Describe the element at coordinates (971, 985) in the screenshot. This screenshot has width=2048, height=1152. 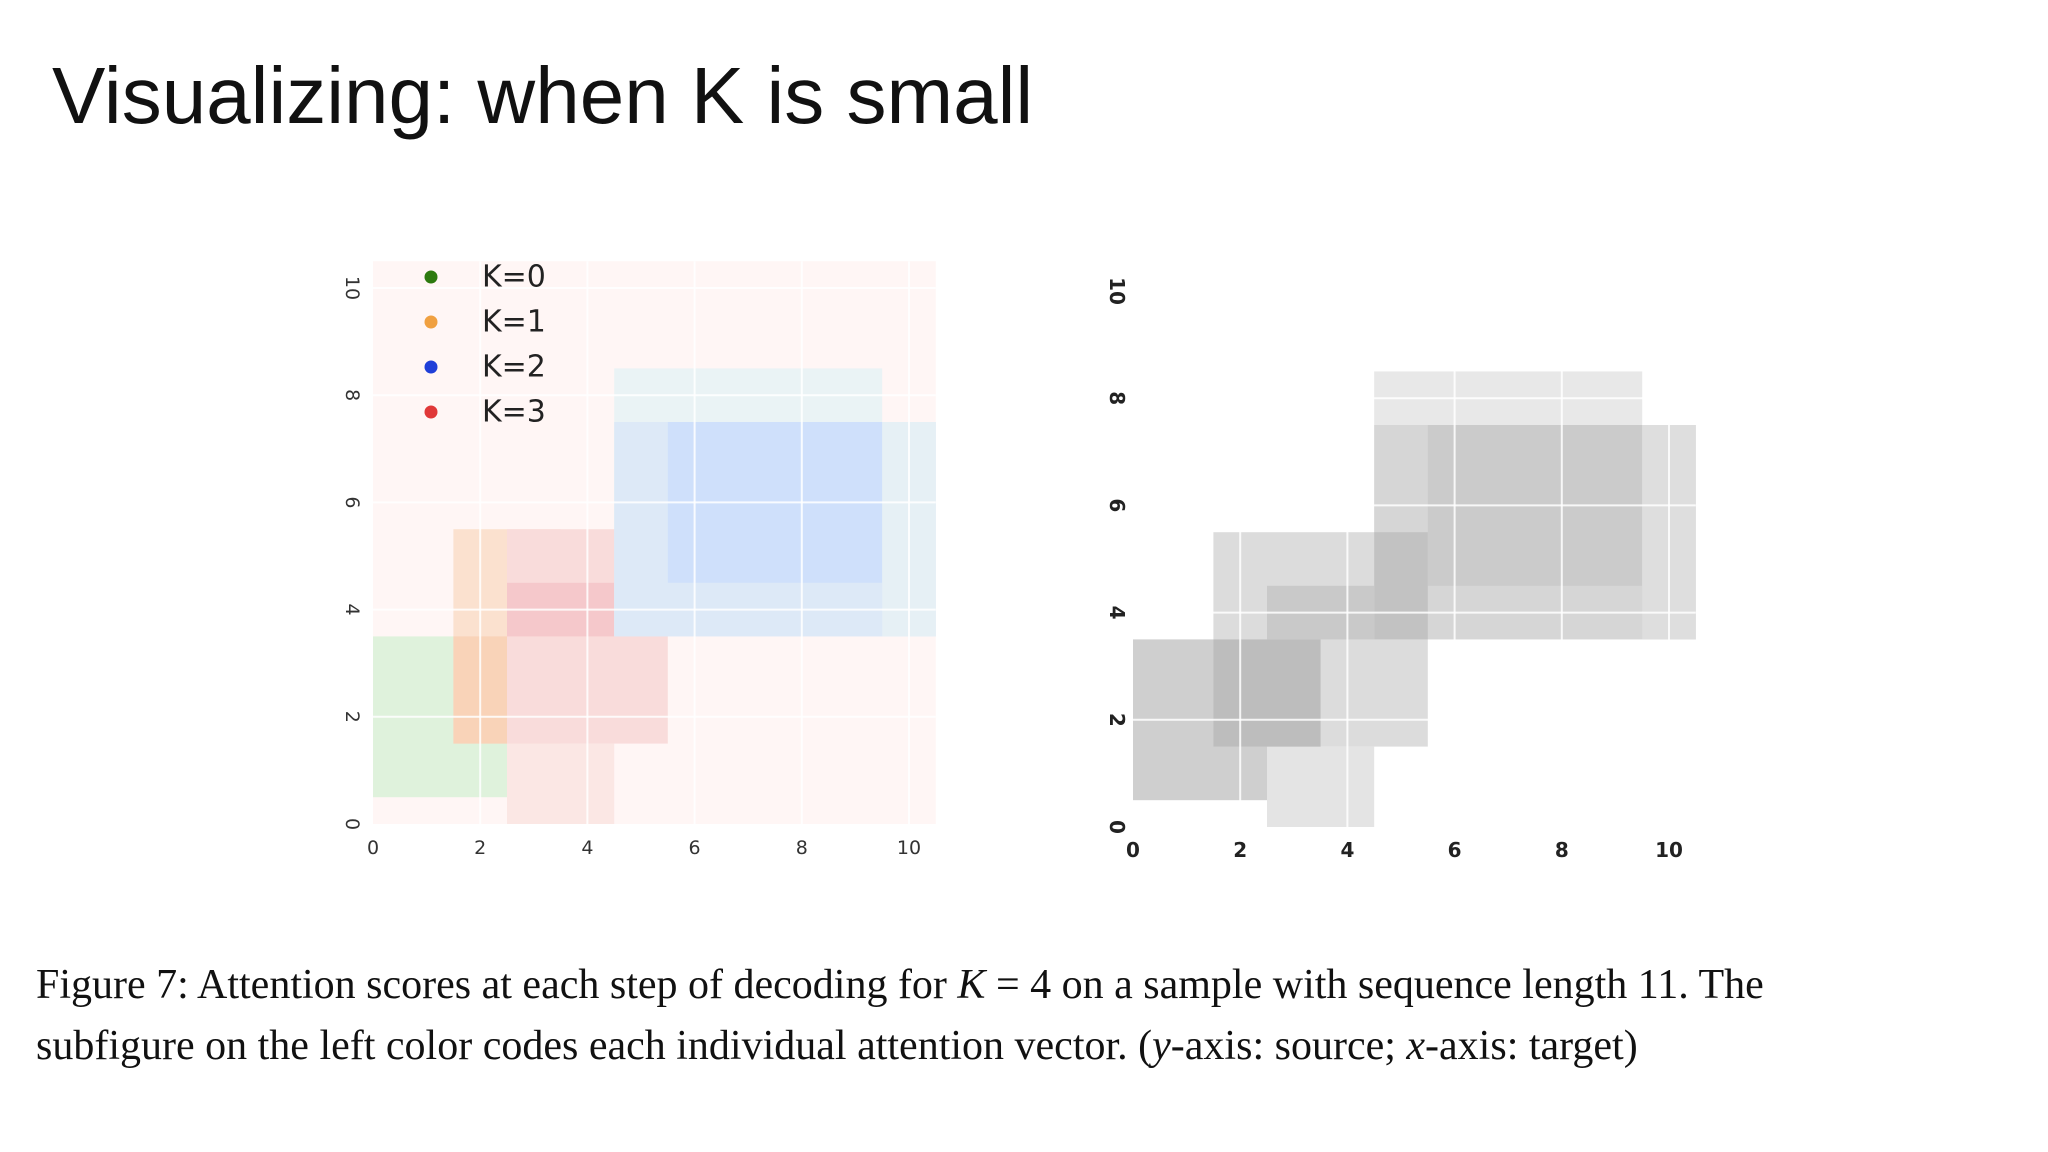
I see `caption-k-symbol: K` at that location.